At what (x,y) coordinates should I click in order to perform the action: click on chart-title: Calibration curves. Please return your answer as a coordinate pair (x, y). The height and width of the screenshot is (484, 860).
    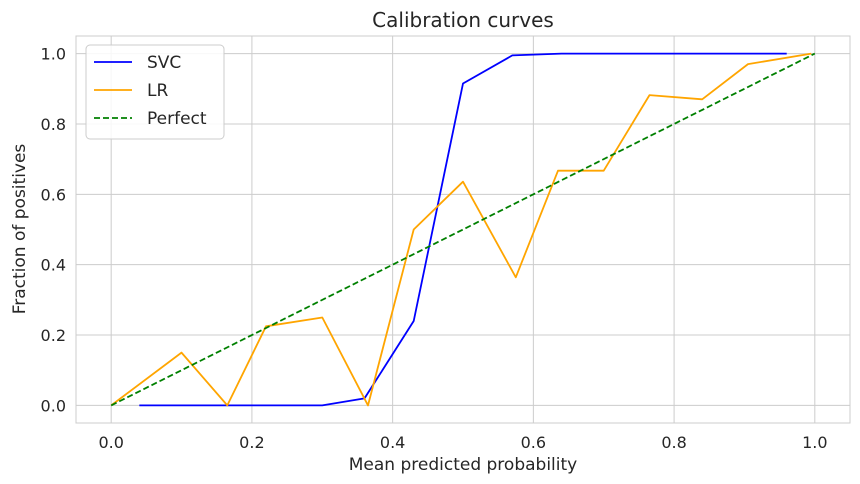
    Looking at the image, I should click on (463, 20).